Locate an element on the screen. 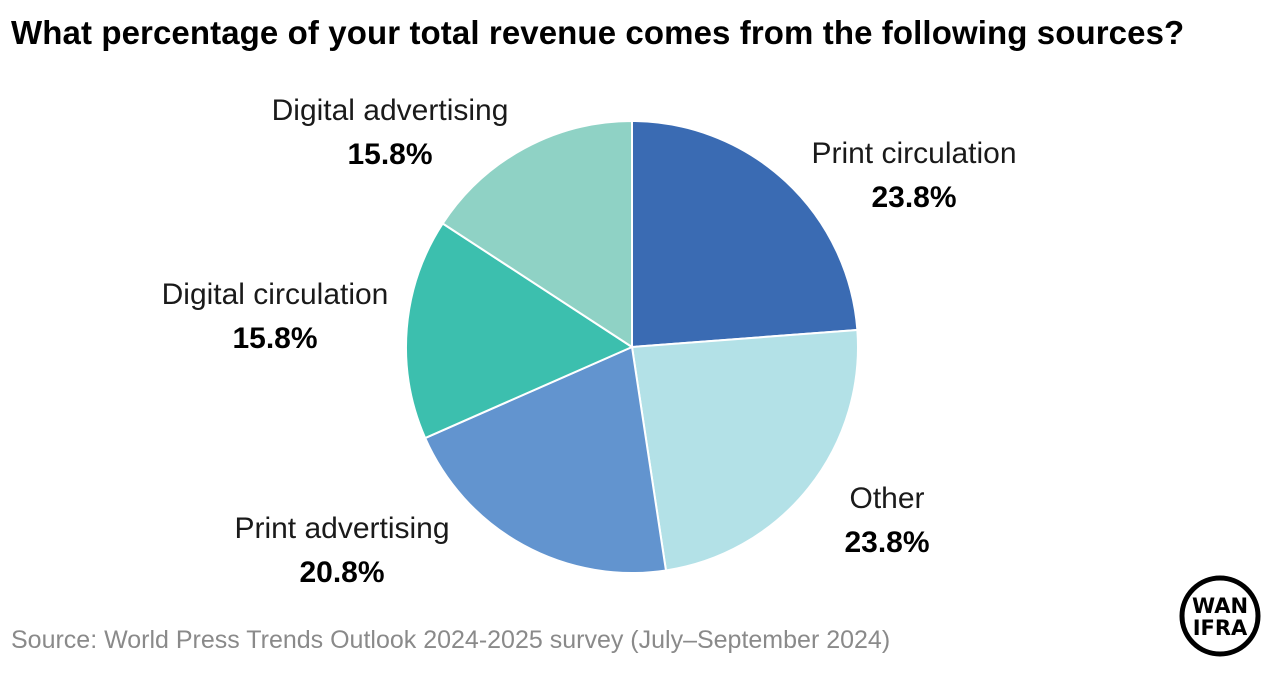 The height and width of the screenshot is (674, 1280). slice-value-digital-circulation: 15.8% is located at coordinates (274, 338).